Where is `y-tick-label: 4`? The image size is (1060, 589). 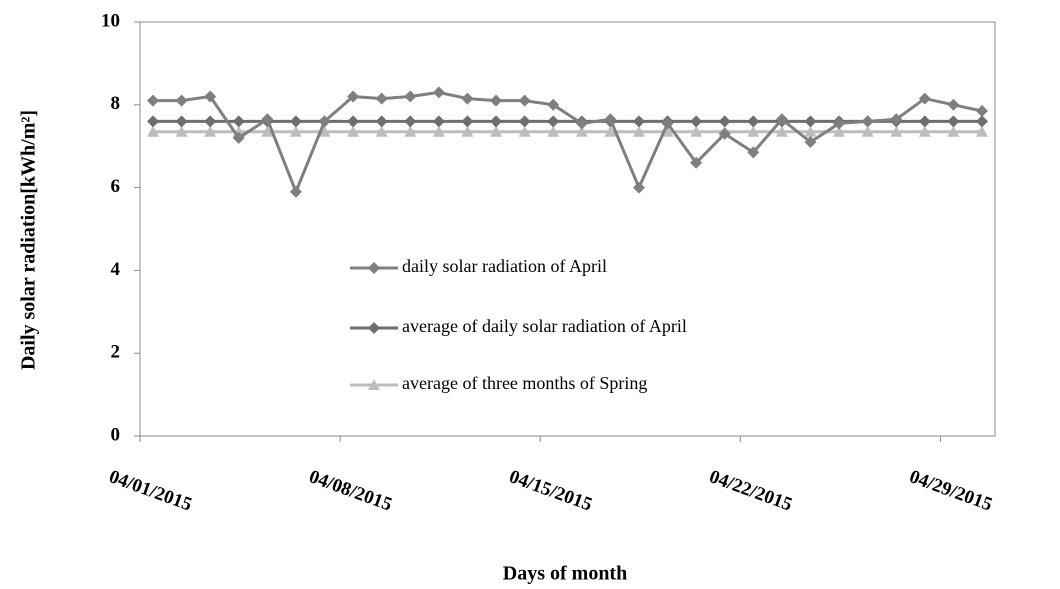
y-tick-label: 4 is located at coordinates (116, 269).